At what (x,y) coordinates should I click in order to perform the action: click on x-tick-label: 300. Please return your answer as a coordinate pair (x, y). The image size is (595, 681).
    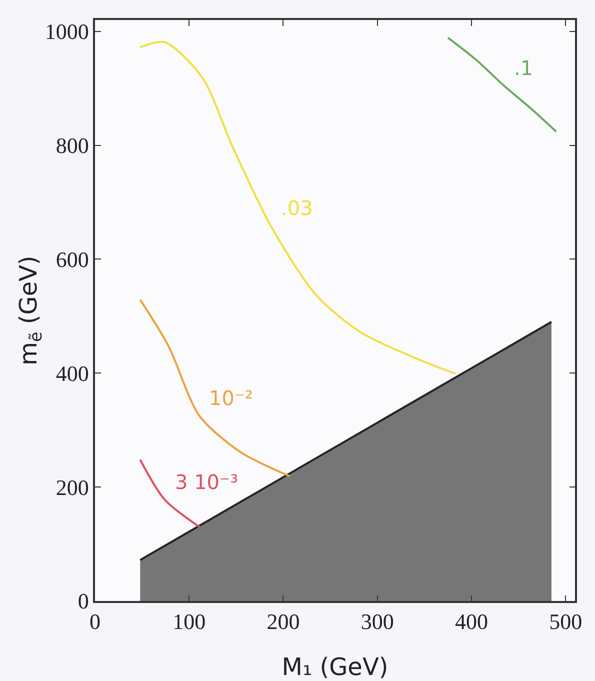
    Looking at the image, I should click on (377, 621).